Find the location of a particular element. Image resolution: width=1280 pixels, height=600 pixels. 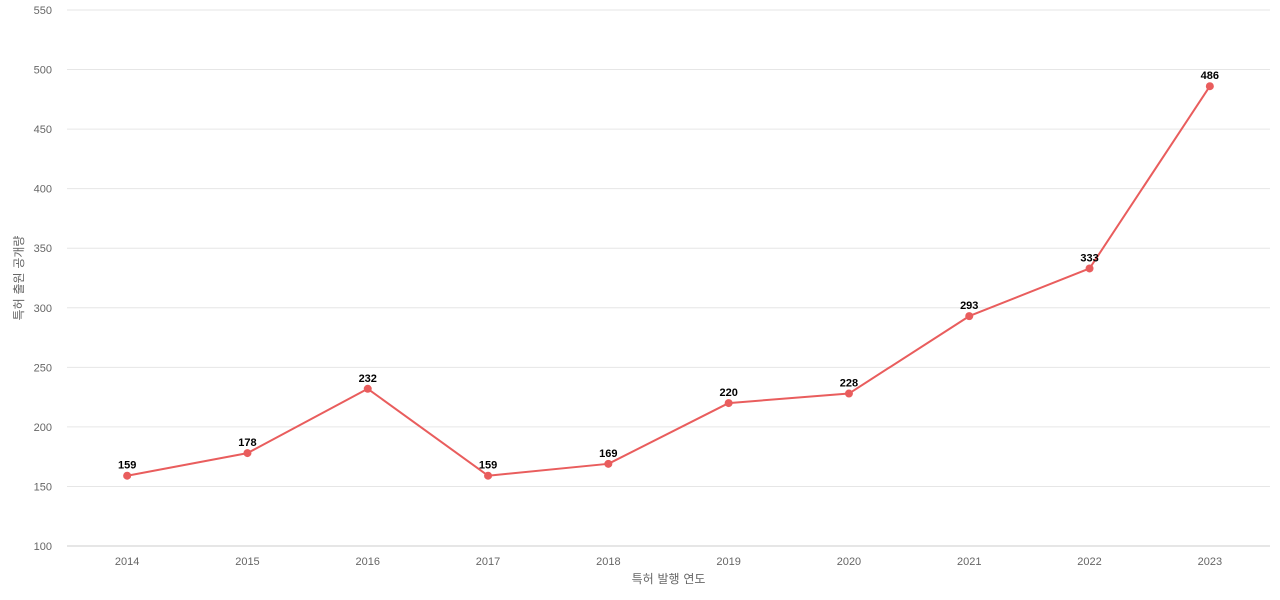

data-label: 293 is located at coordinates (969, 306).